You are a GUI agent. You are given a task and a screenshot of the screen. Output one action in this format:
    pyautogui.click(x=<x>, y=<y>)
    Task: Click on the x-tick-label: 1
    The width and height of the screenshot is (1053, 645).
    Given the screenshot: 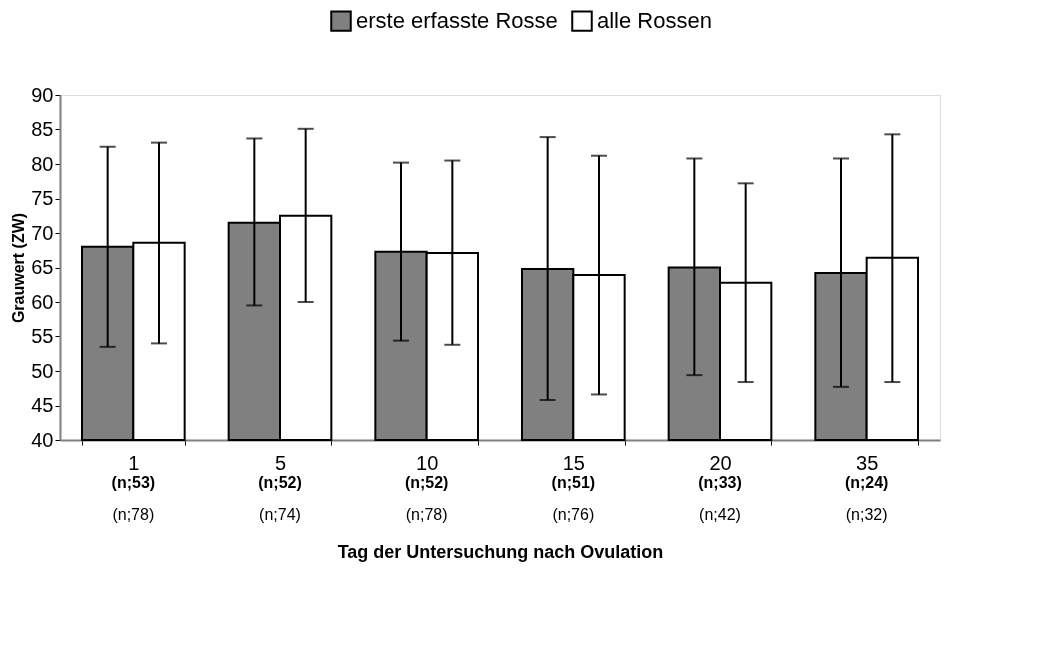 What is the action you would take?
    pyautogui.click(x=134, y=462)
    